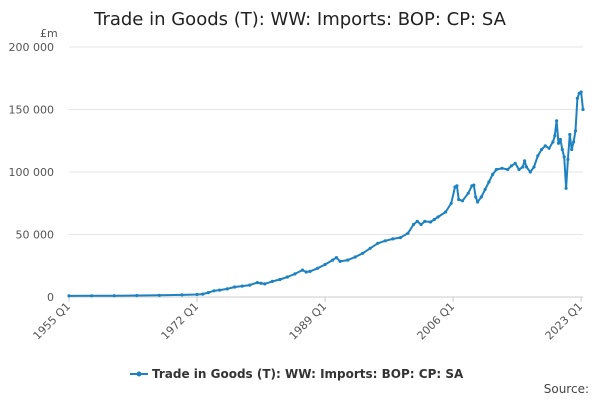  I want to click on x-tick-label: 2006 Q1, so click(436, 321).